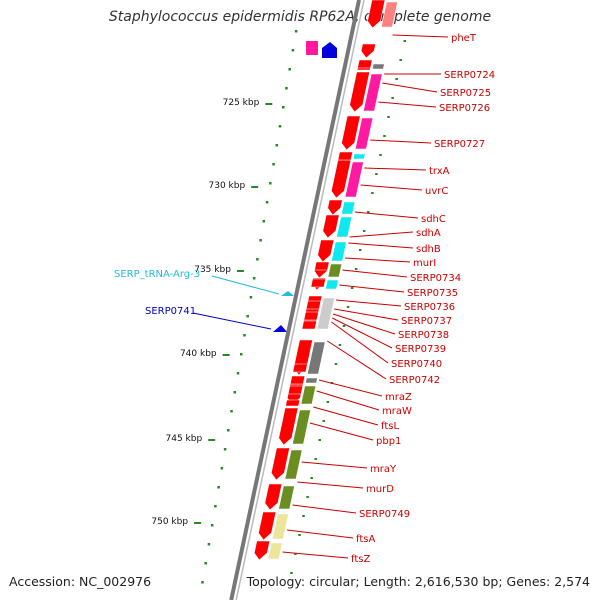  What do you see at coordinates (169, 522) in the screenshot?
I see `kbp-label: 750 kbp` at bounding box center [169, 522].